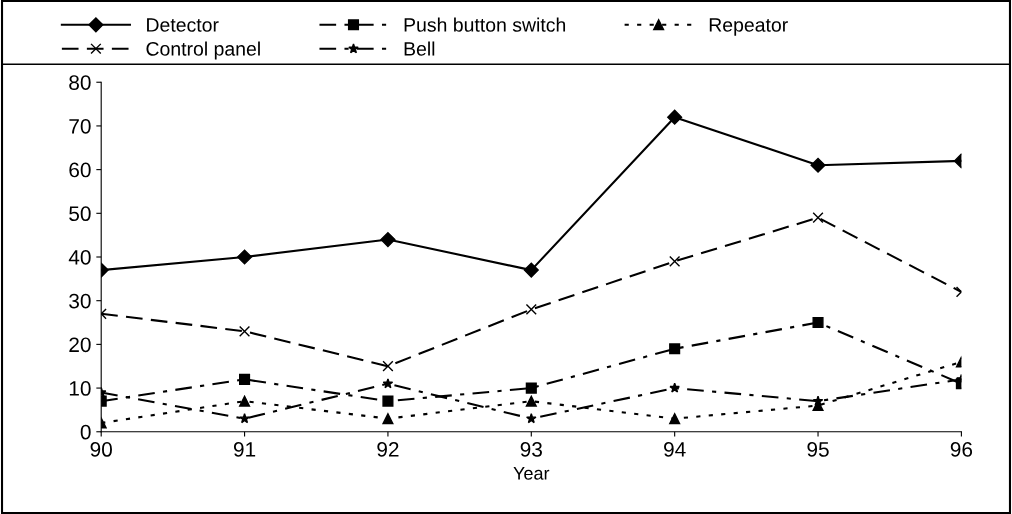 This screenshot has height=514, width=1012. Describe the element at coordinates (80, 388) in the screenshot. I see `y-tick-label: 10` at that location.